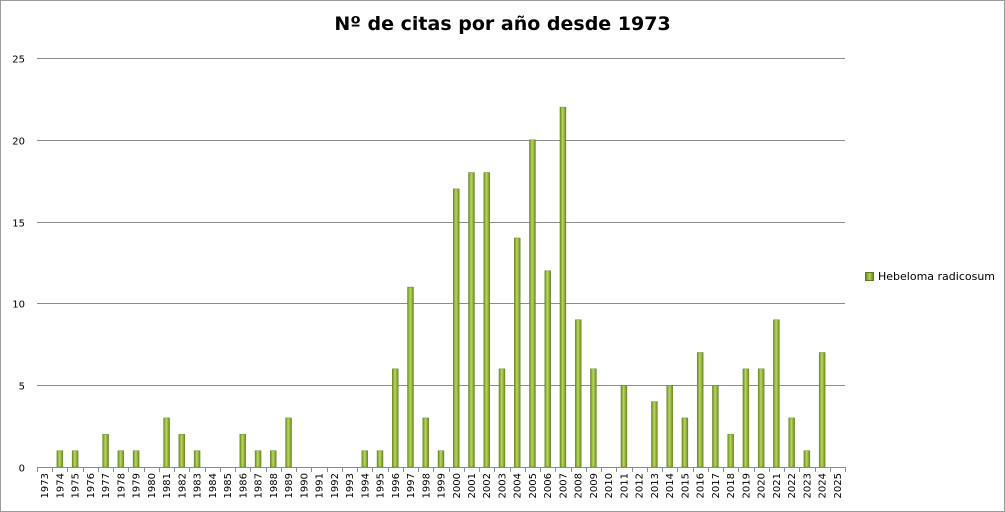  What do you see at coordinates (136, 459) in the screenshot?
I see `bar-1979` at bounding box center [136, 459].